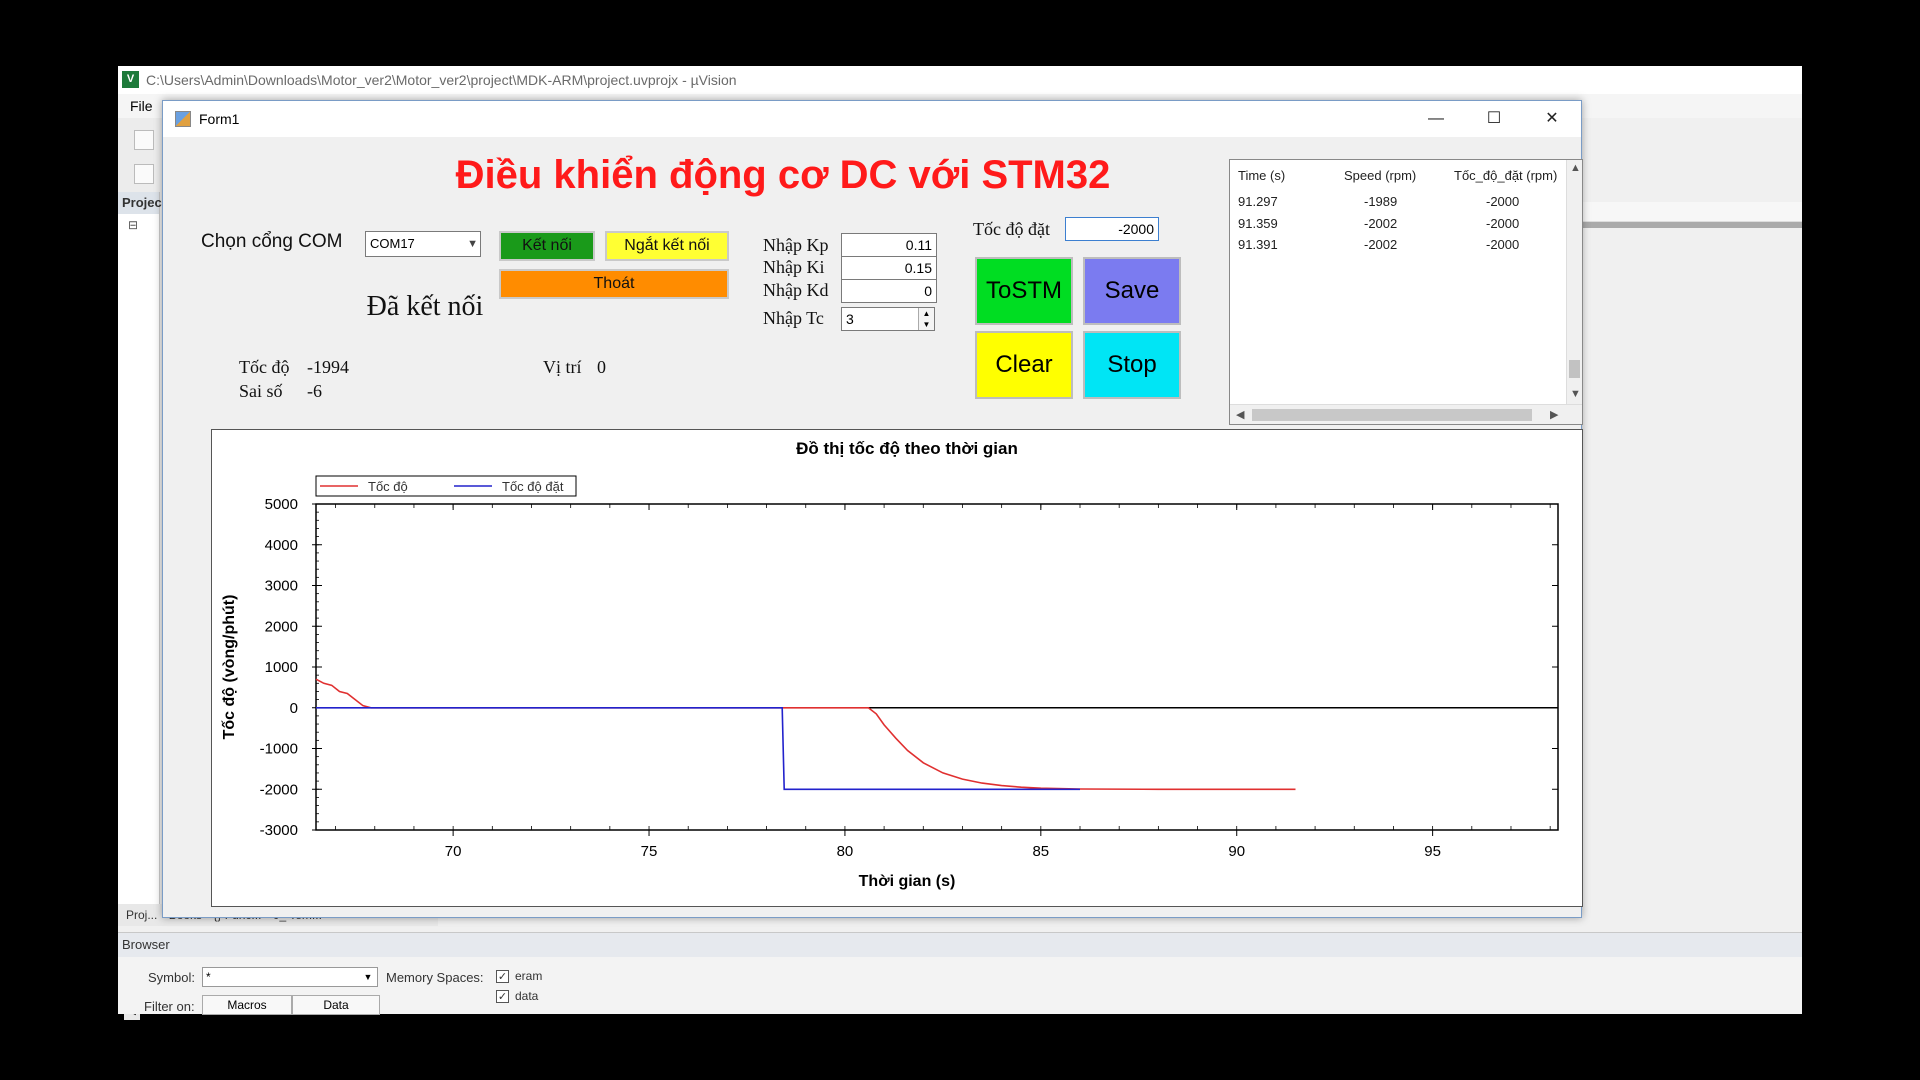  I want to click on project-tree: ⊟, so click(133, 225).